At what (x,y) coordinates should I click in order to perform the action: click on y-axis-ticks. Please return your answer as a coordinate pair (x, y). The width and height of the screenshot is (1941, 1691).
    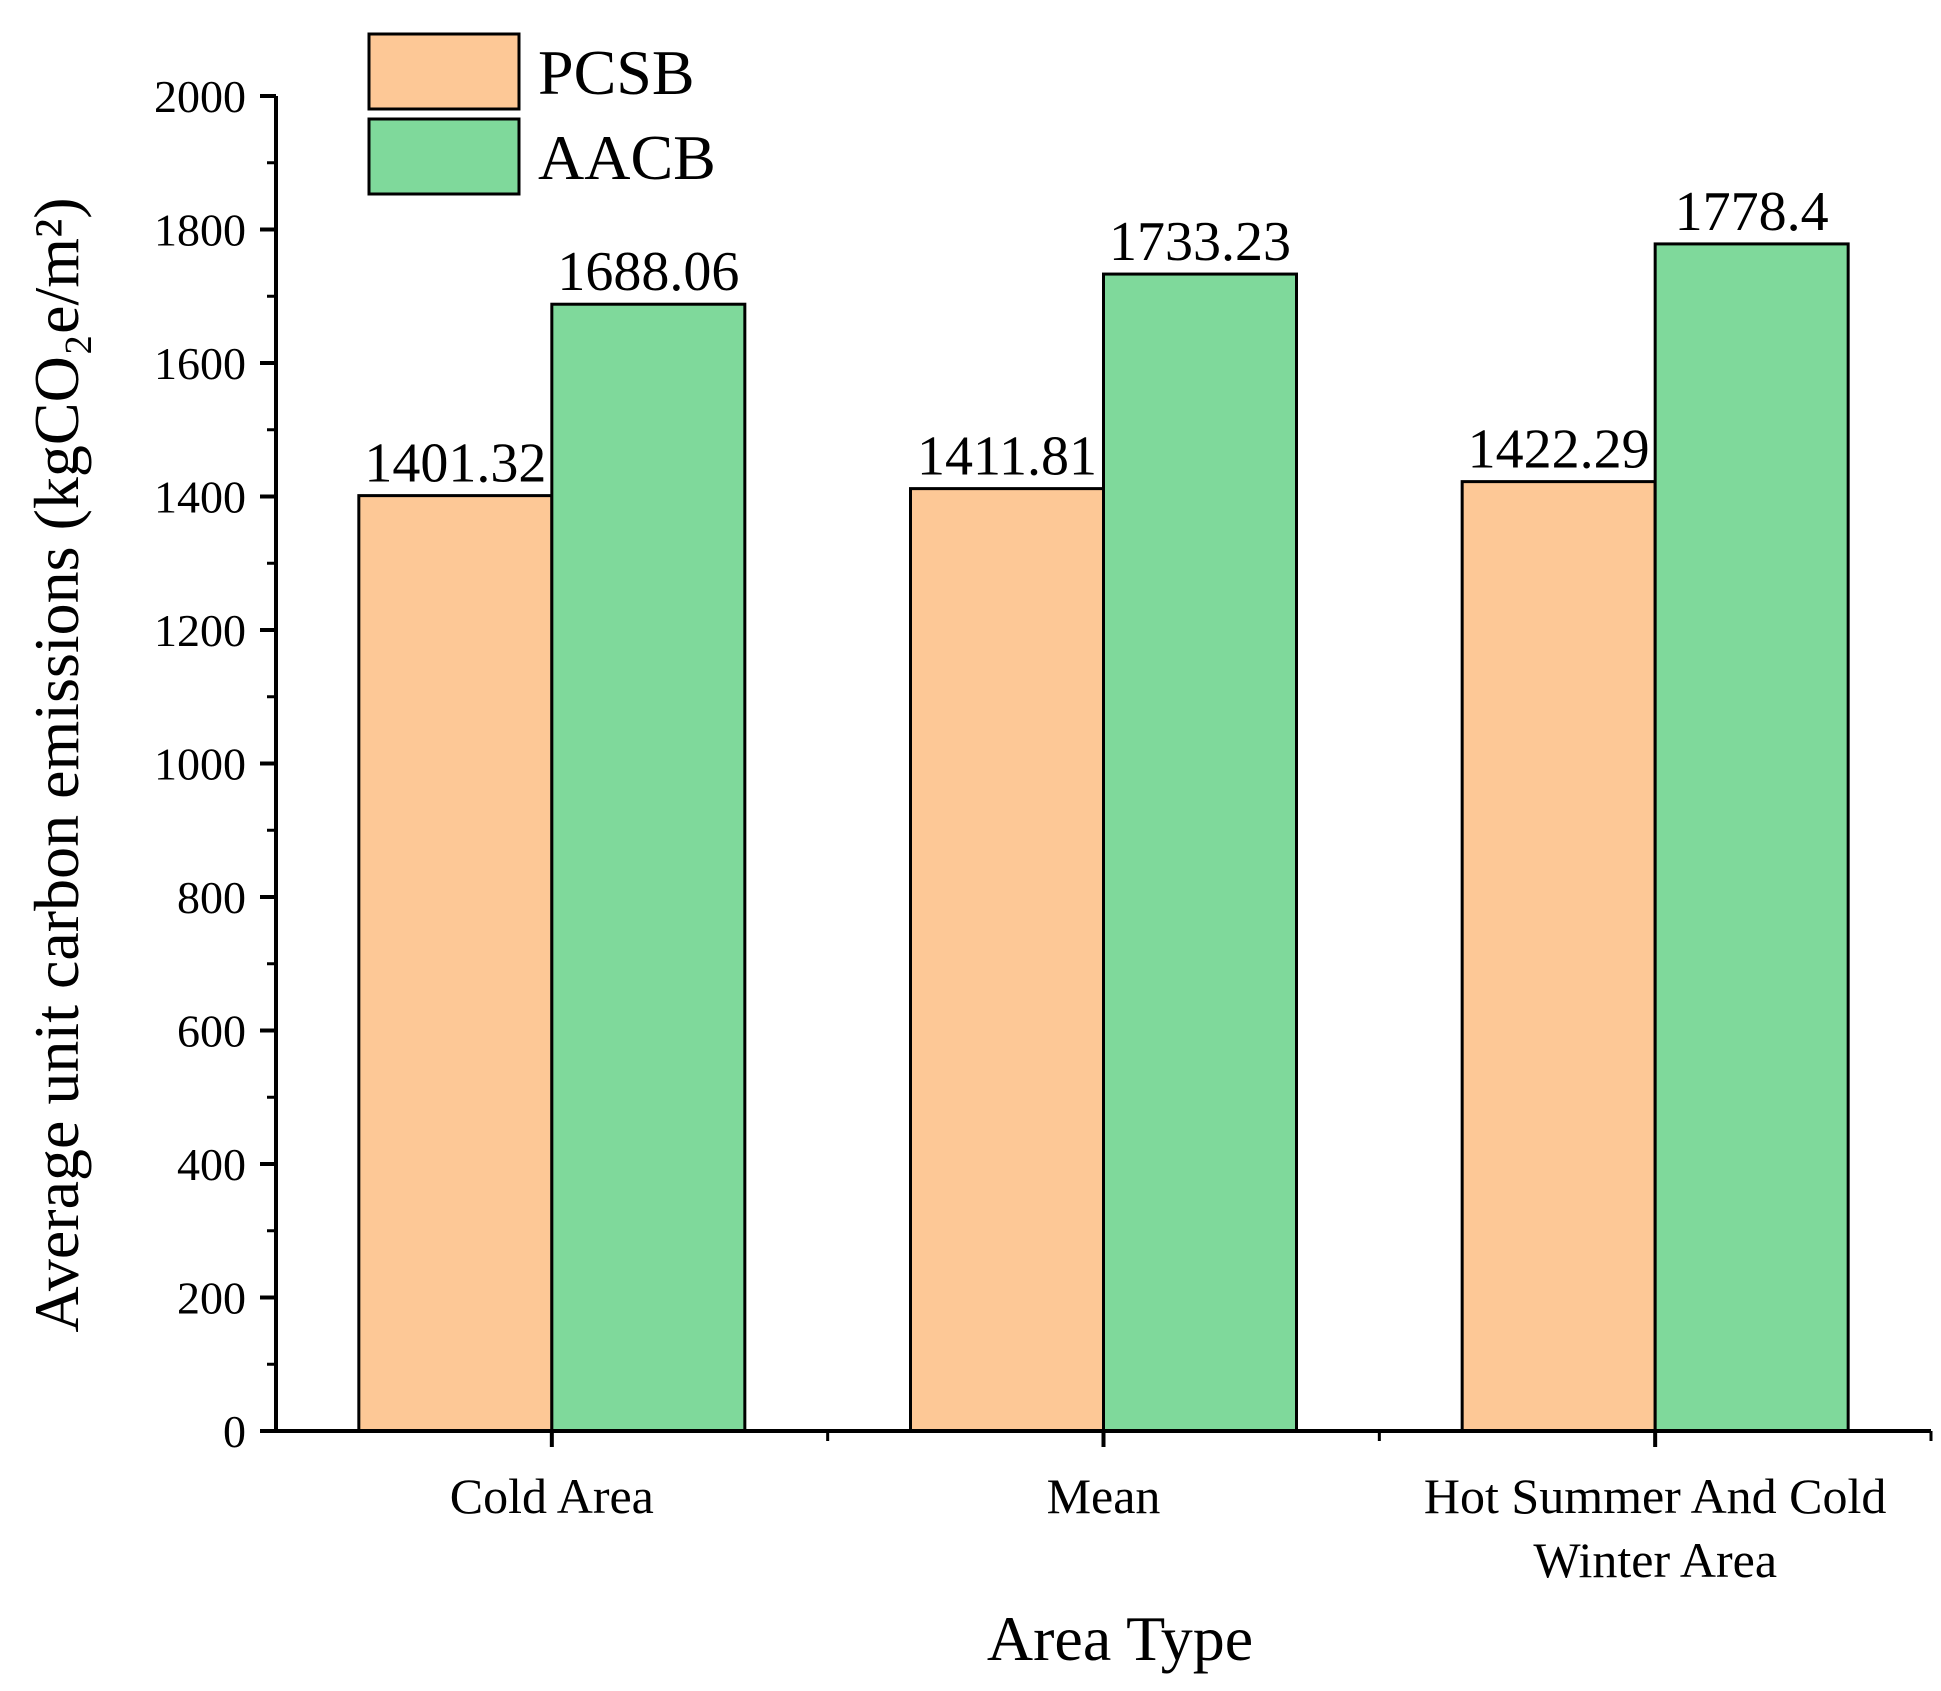
    Looking at the image, I should click on (268, 763).